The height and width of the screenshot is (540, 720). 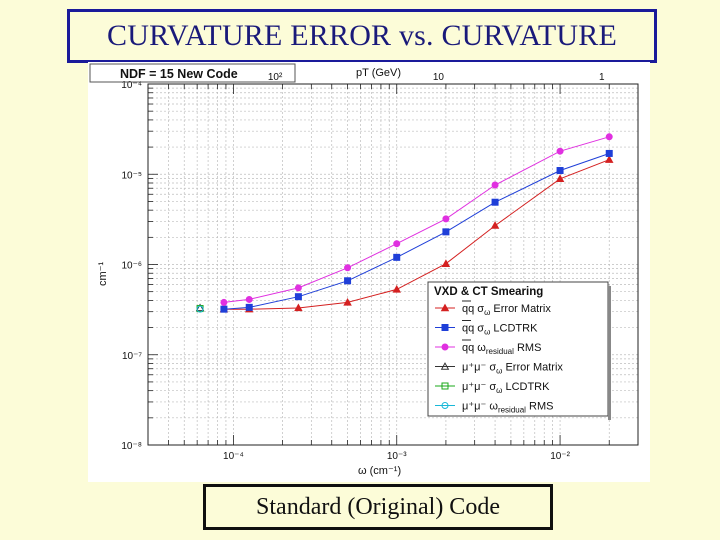 I want to click on x-tick-label: 10⁻², so click(x=560, y=456).